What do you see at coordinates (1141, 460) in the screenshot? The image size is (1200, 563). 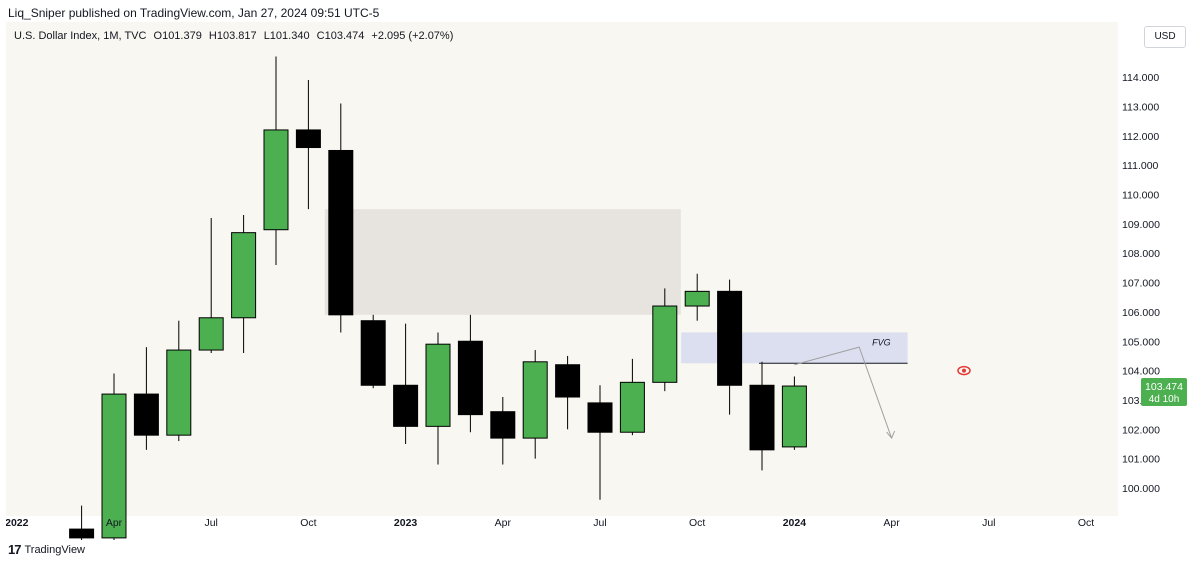 I see `price-tick-label: 101.000` at bounding box center [1141, 460].